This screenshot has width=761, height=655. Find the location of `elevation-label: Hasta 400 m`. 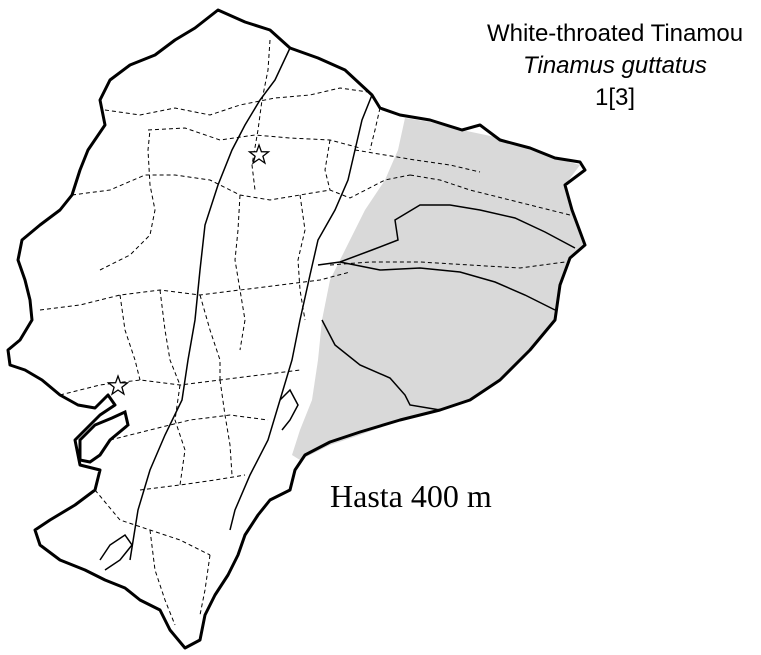

elevation-label: Hasta 400 m is located at coordinates (411, 496).